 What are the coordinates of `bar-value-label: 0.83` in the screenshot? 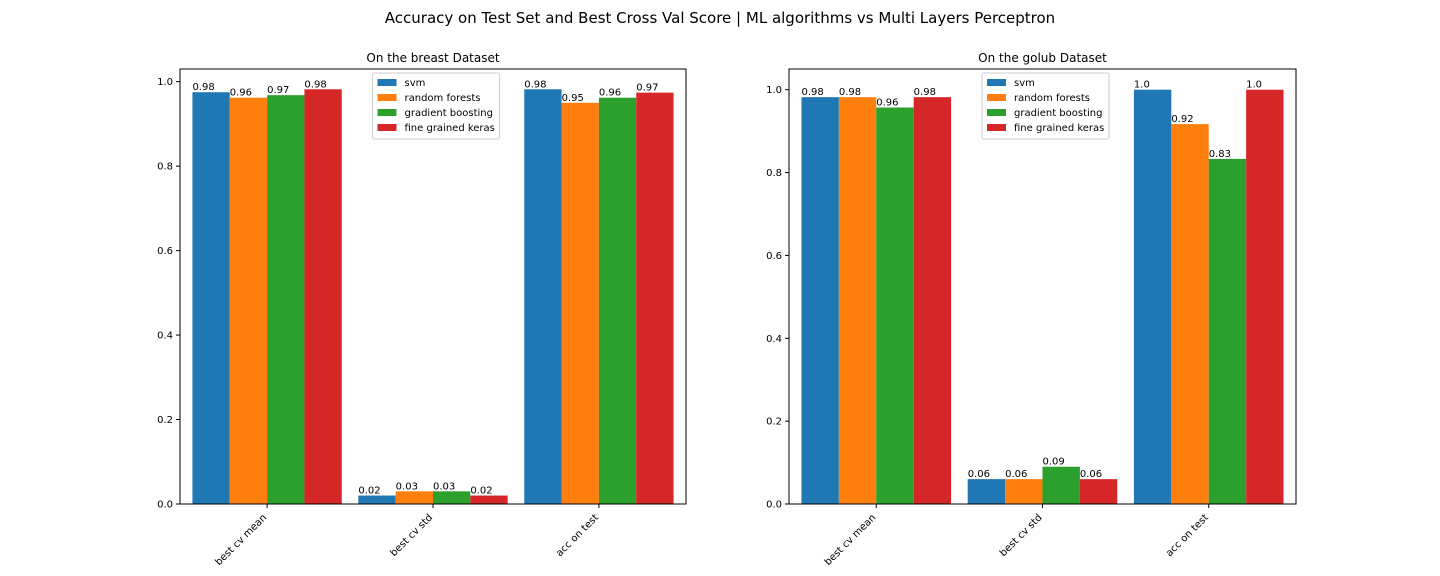 It's located at (1220, 154).